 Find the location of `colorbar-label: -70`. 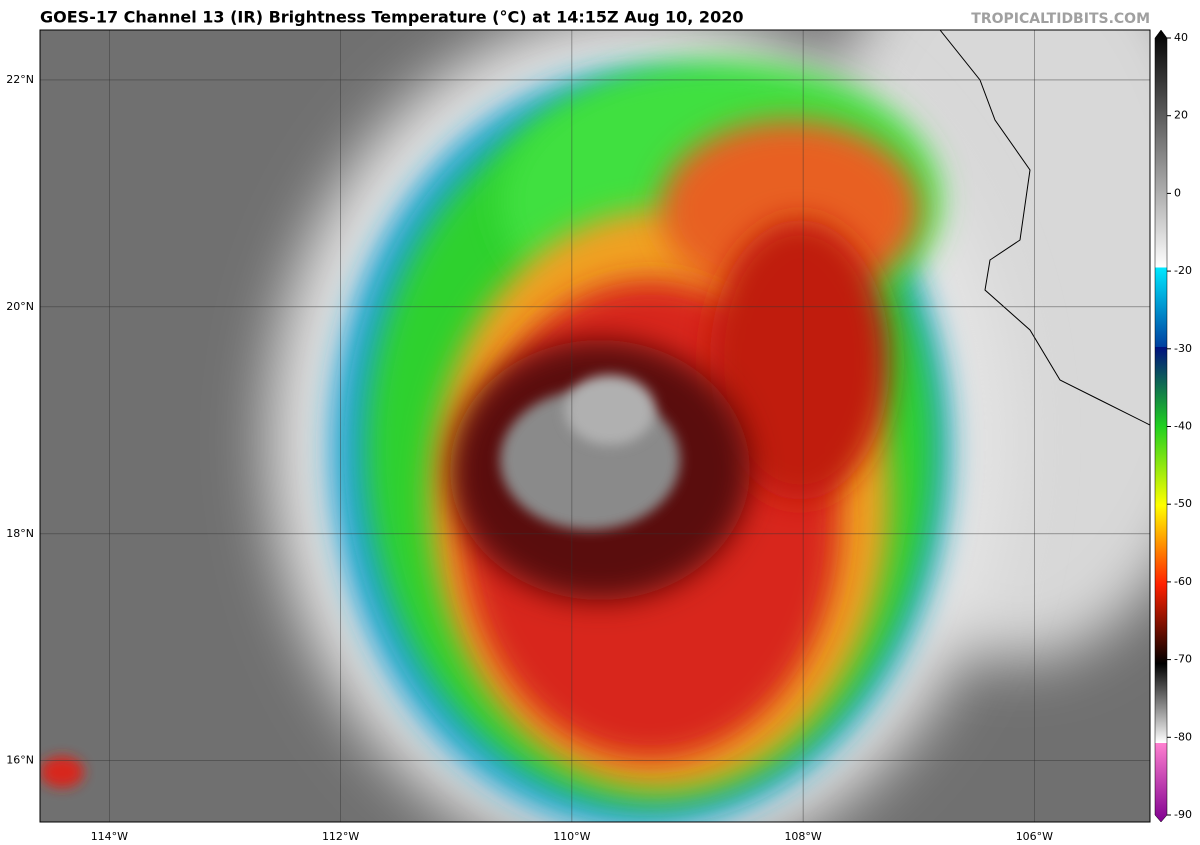

colorbar-label: -70 is located at coordinates (1183, 659).